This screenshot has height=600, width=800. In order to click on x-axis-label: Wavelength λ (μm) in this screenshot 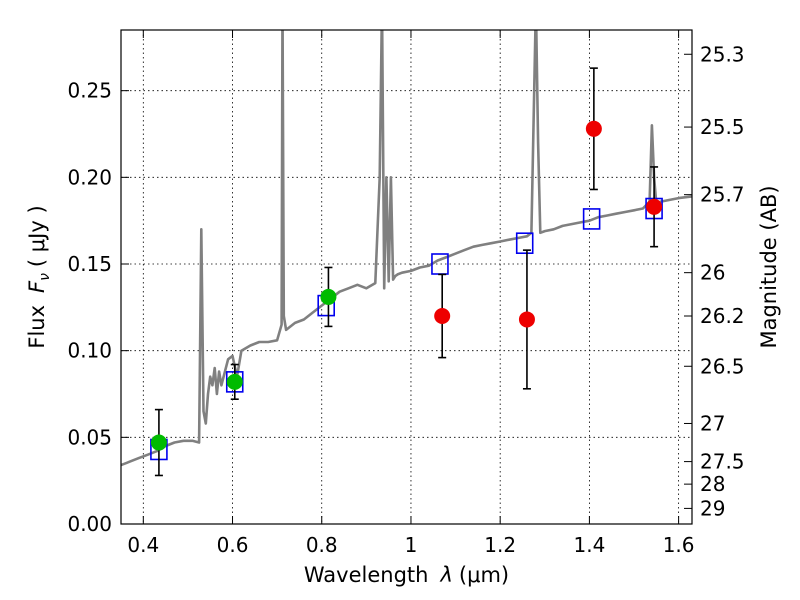, I will do `click(406, 575)`.